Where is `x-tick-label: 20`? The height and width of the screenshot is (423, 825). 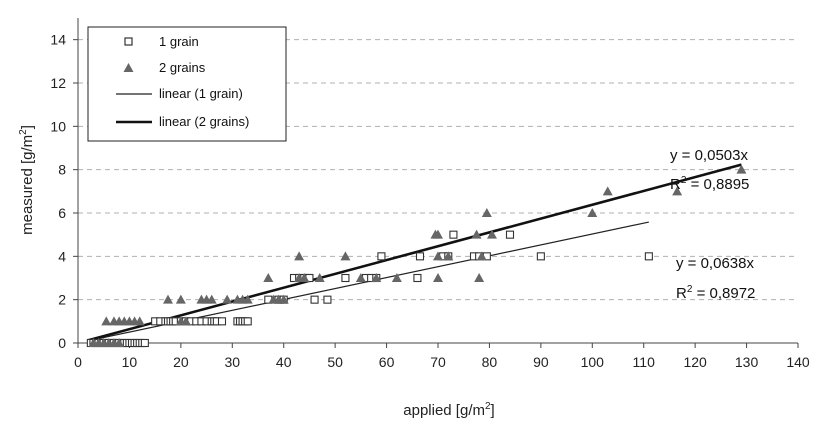
x-tick-label: 20 is located at coordinates (181, 362).